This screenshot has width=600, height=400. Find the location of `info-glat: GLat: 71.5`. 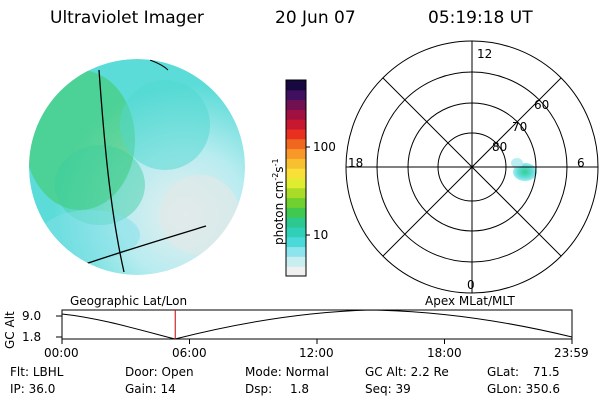

info-glat: GLat: 71.5 is located at coordinates (523, 372).